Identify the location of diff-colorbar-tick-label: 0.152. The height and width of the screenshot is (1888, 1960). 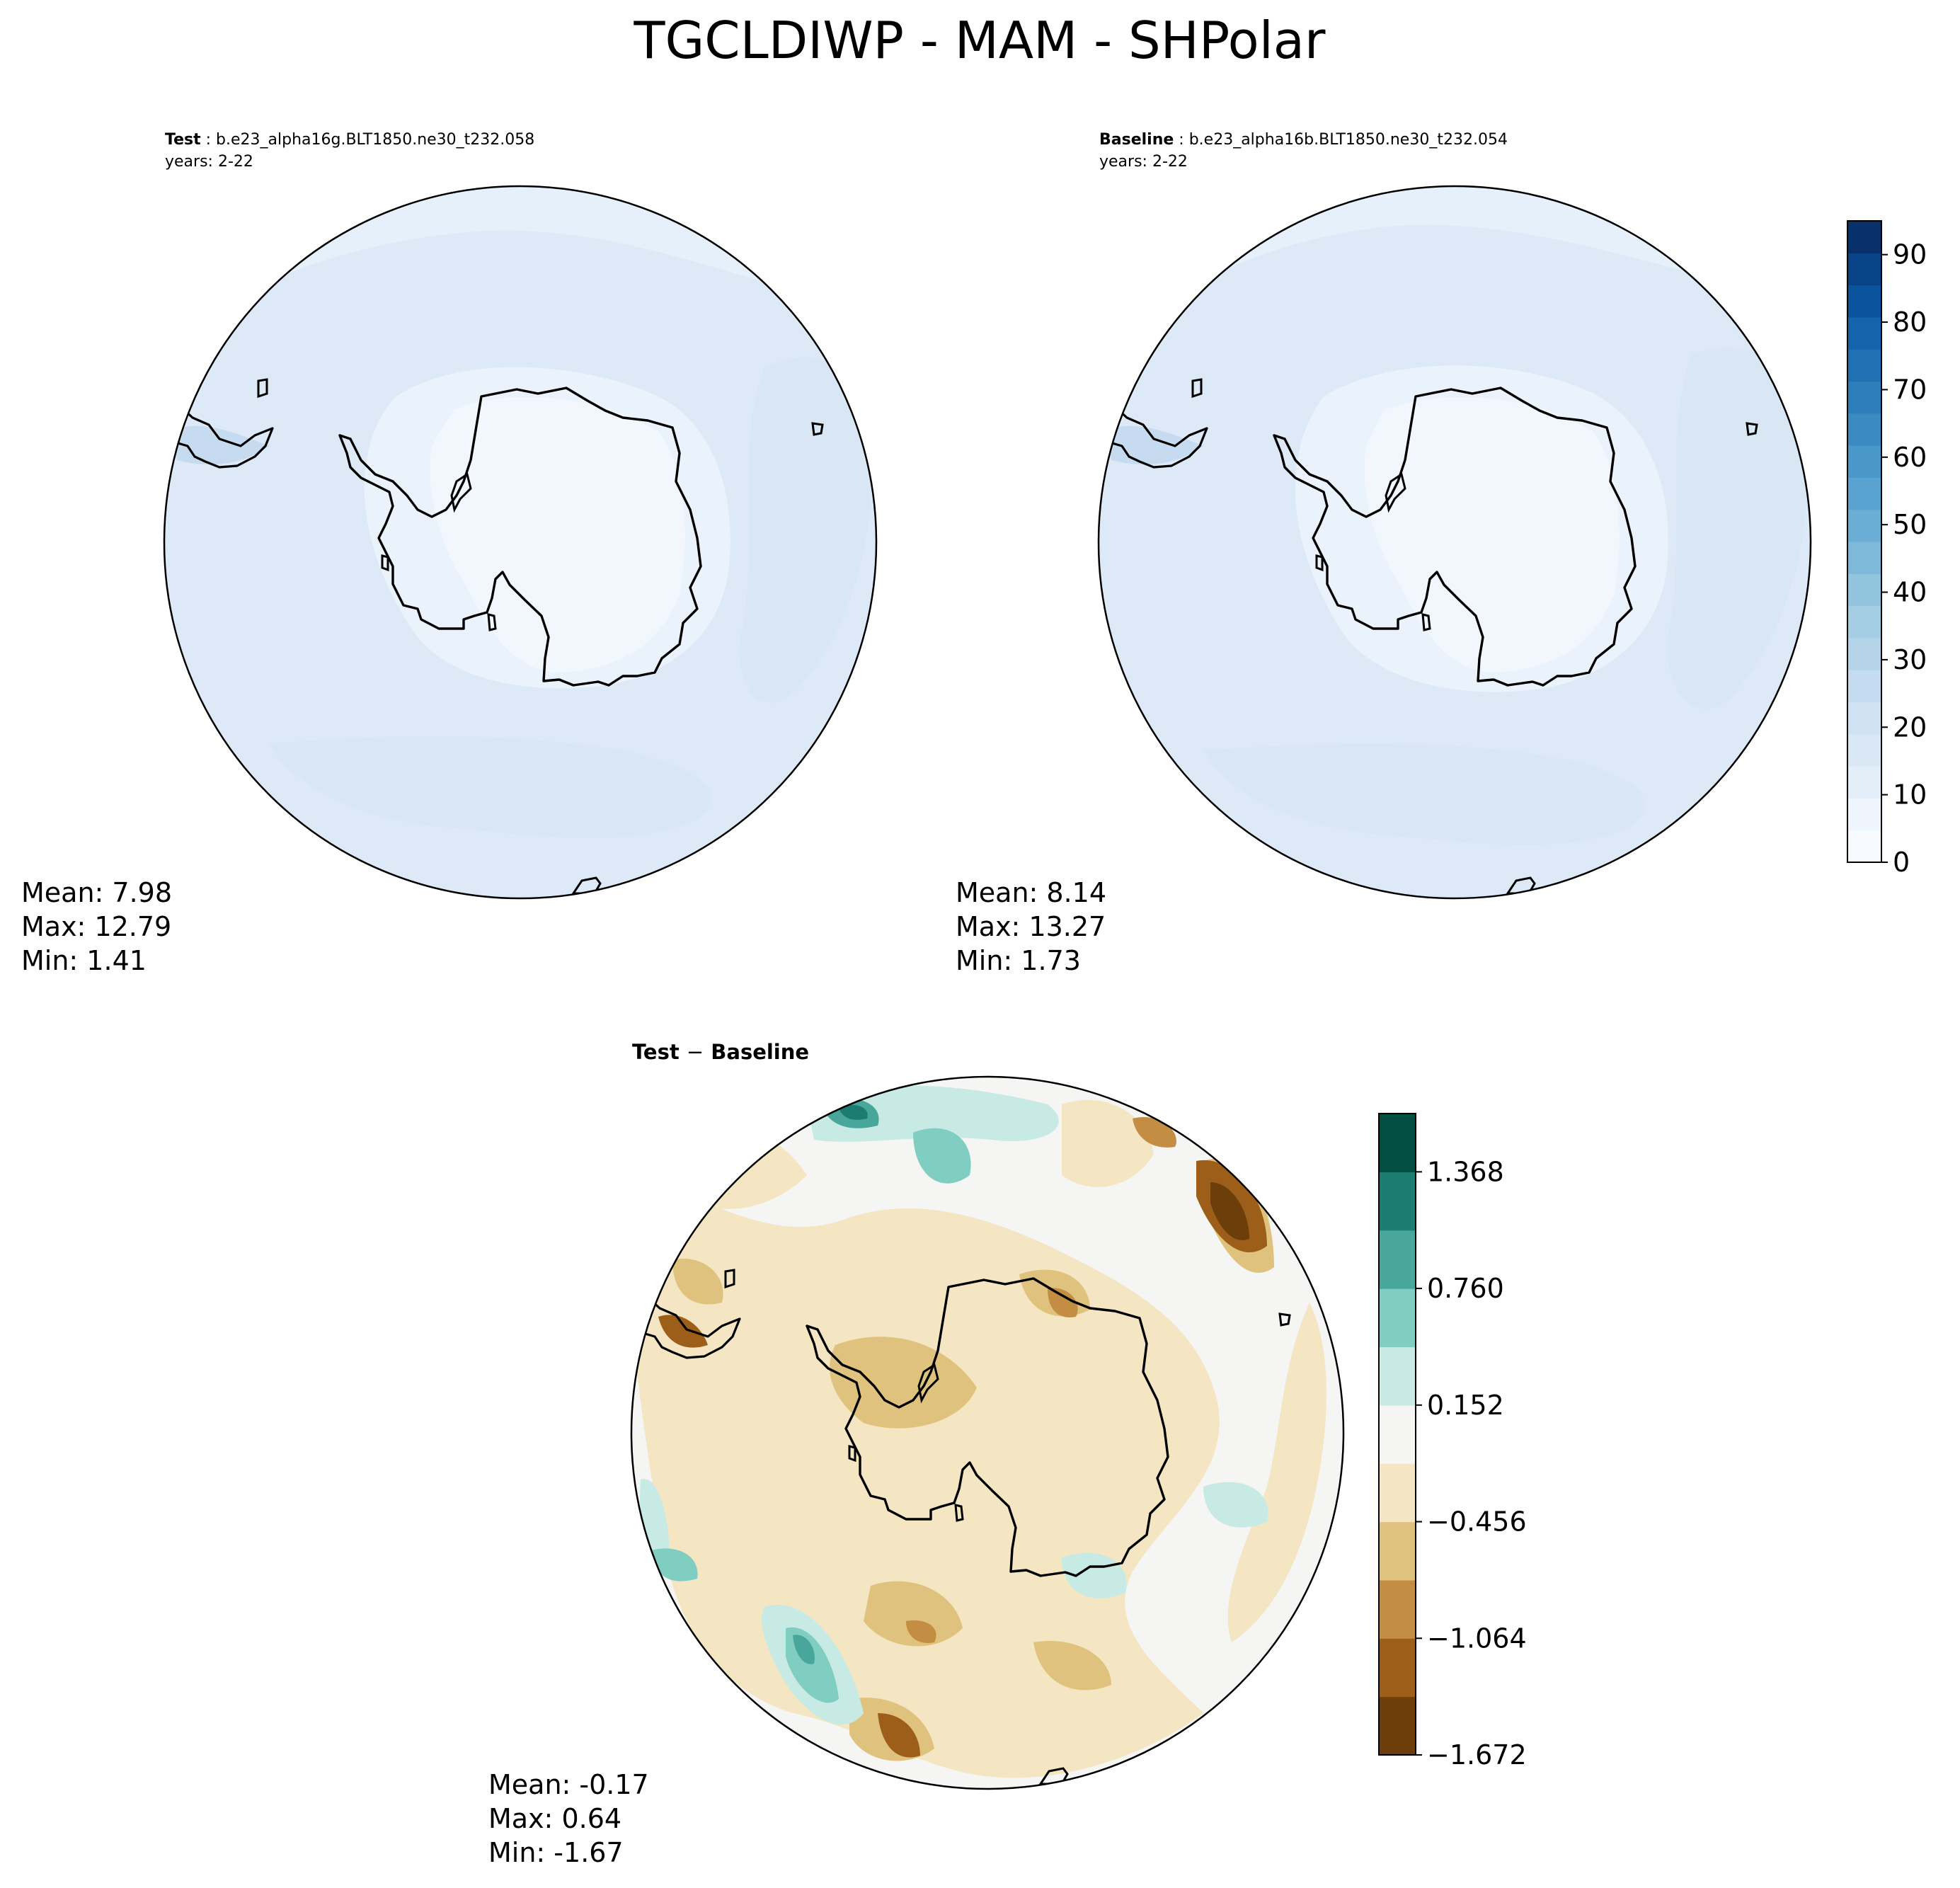
(1465, 1405).